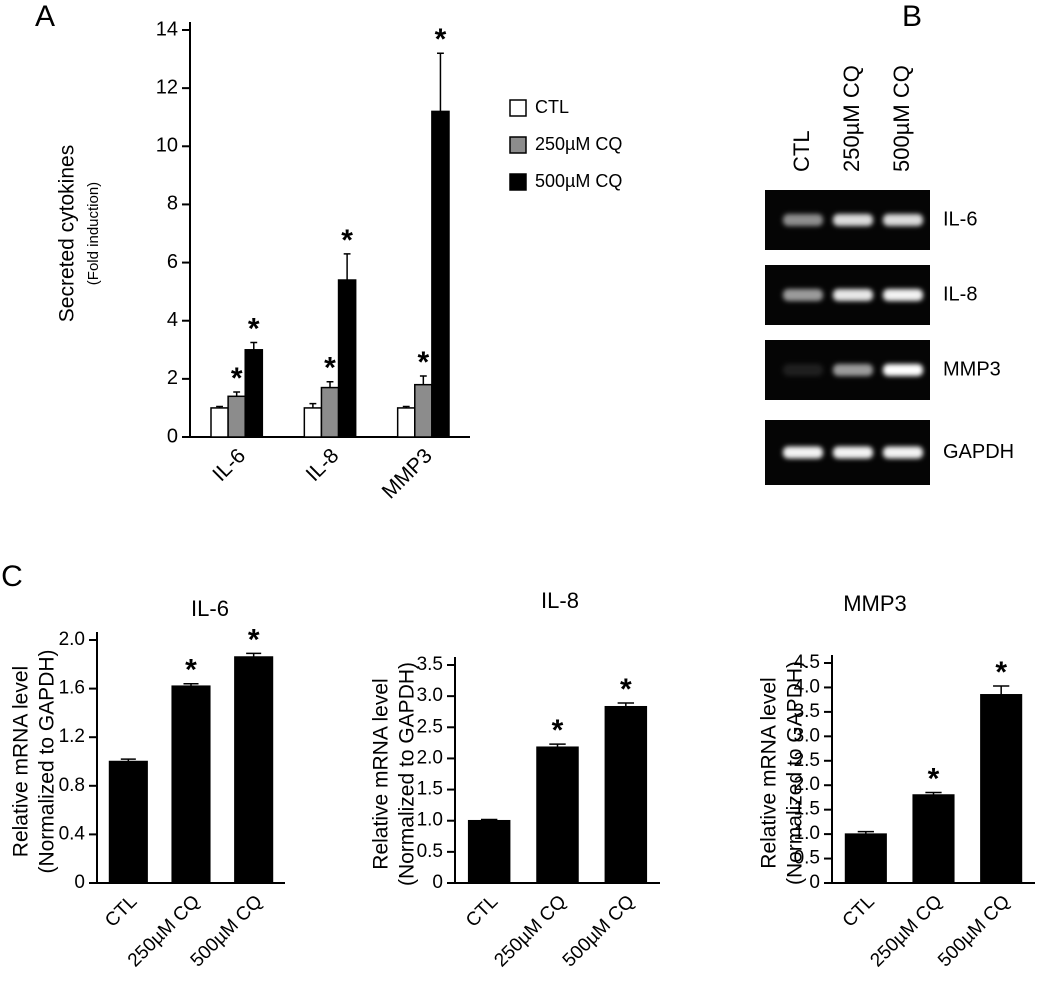 The image size is (1050, 989). Describe the element at coordinates (229, 465) in the screenshot. I see `x-tick-label: IL-6` at that location.